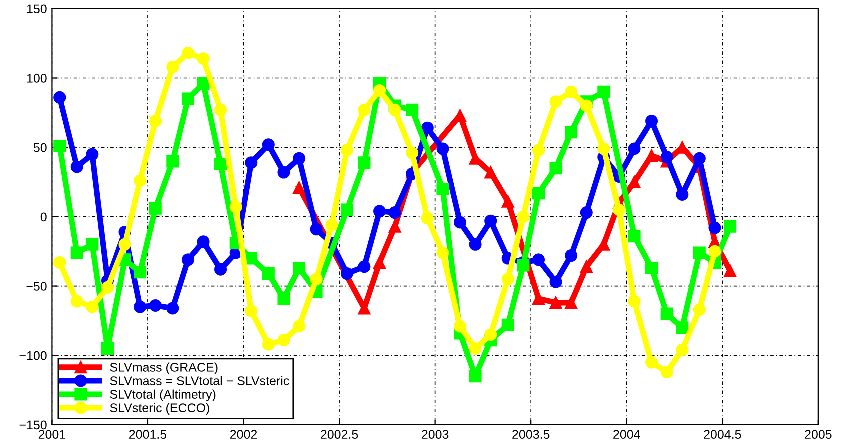 This screenshot has height=445, width=842. I want to click on y-tick-label: −100, so click(33, 355).